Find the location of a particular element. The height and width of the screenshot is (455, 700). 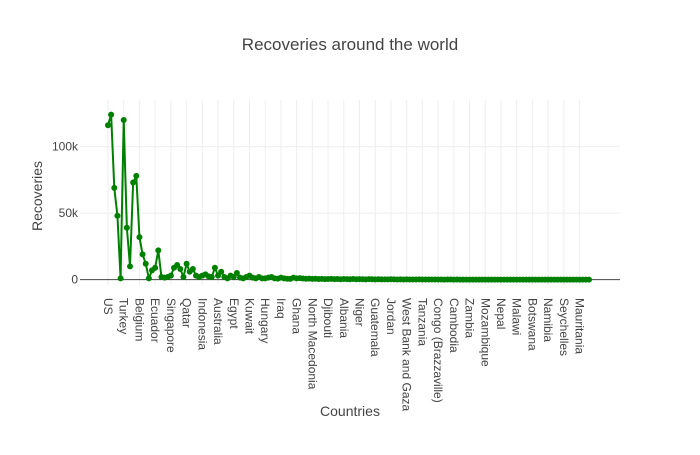

x-tick-label: West Bank and Gaza is located at coordinates (407, 355).